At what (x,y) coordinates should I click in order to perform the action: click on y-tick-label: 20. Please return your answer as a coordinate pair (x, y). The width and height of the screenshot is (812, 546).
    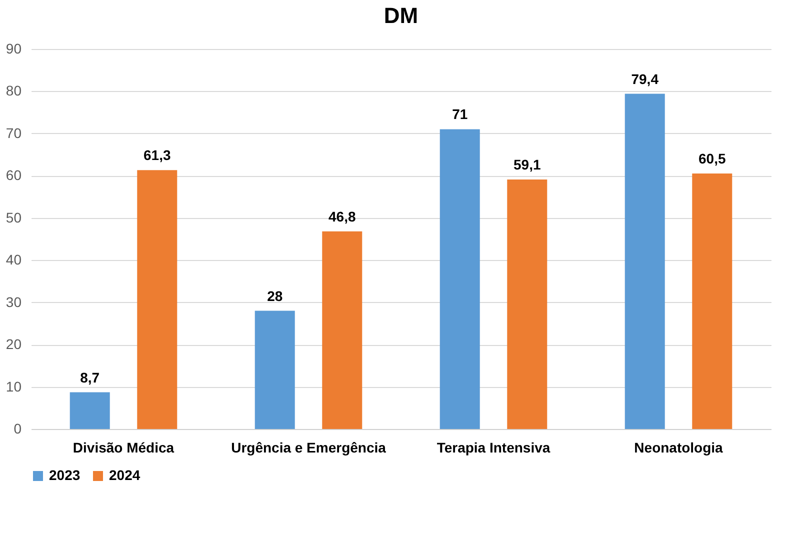
    Looking at the image, I should click on (14, 344).